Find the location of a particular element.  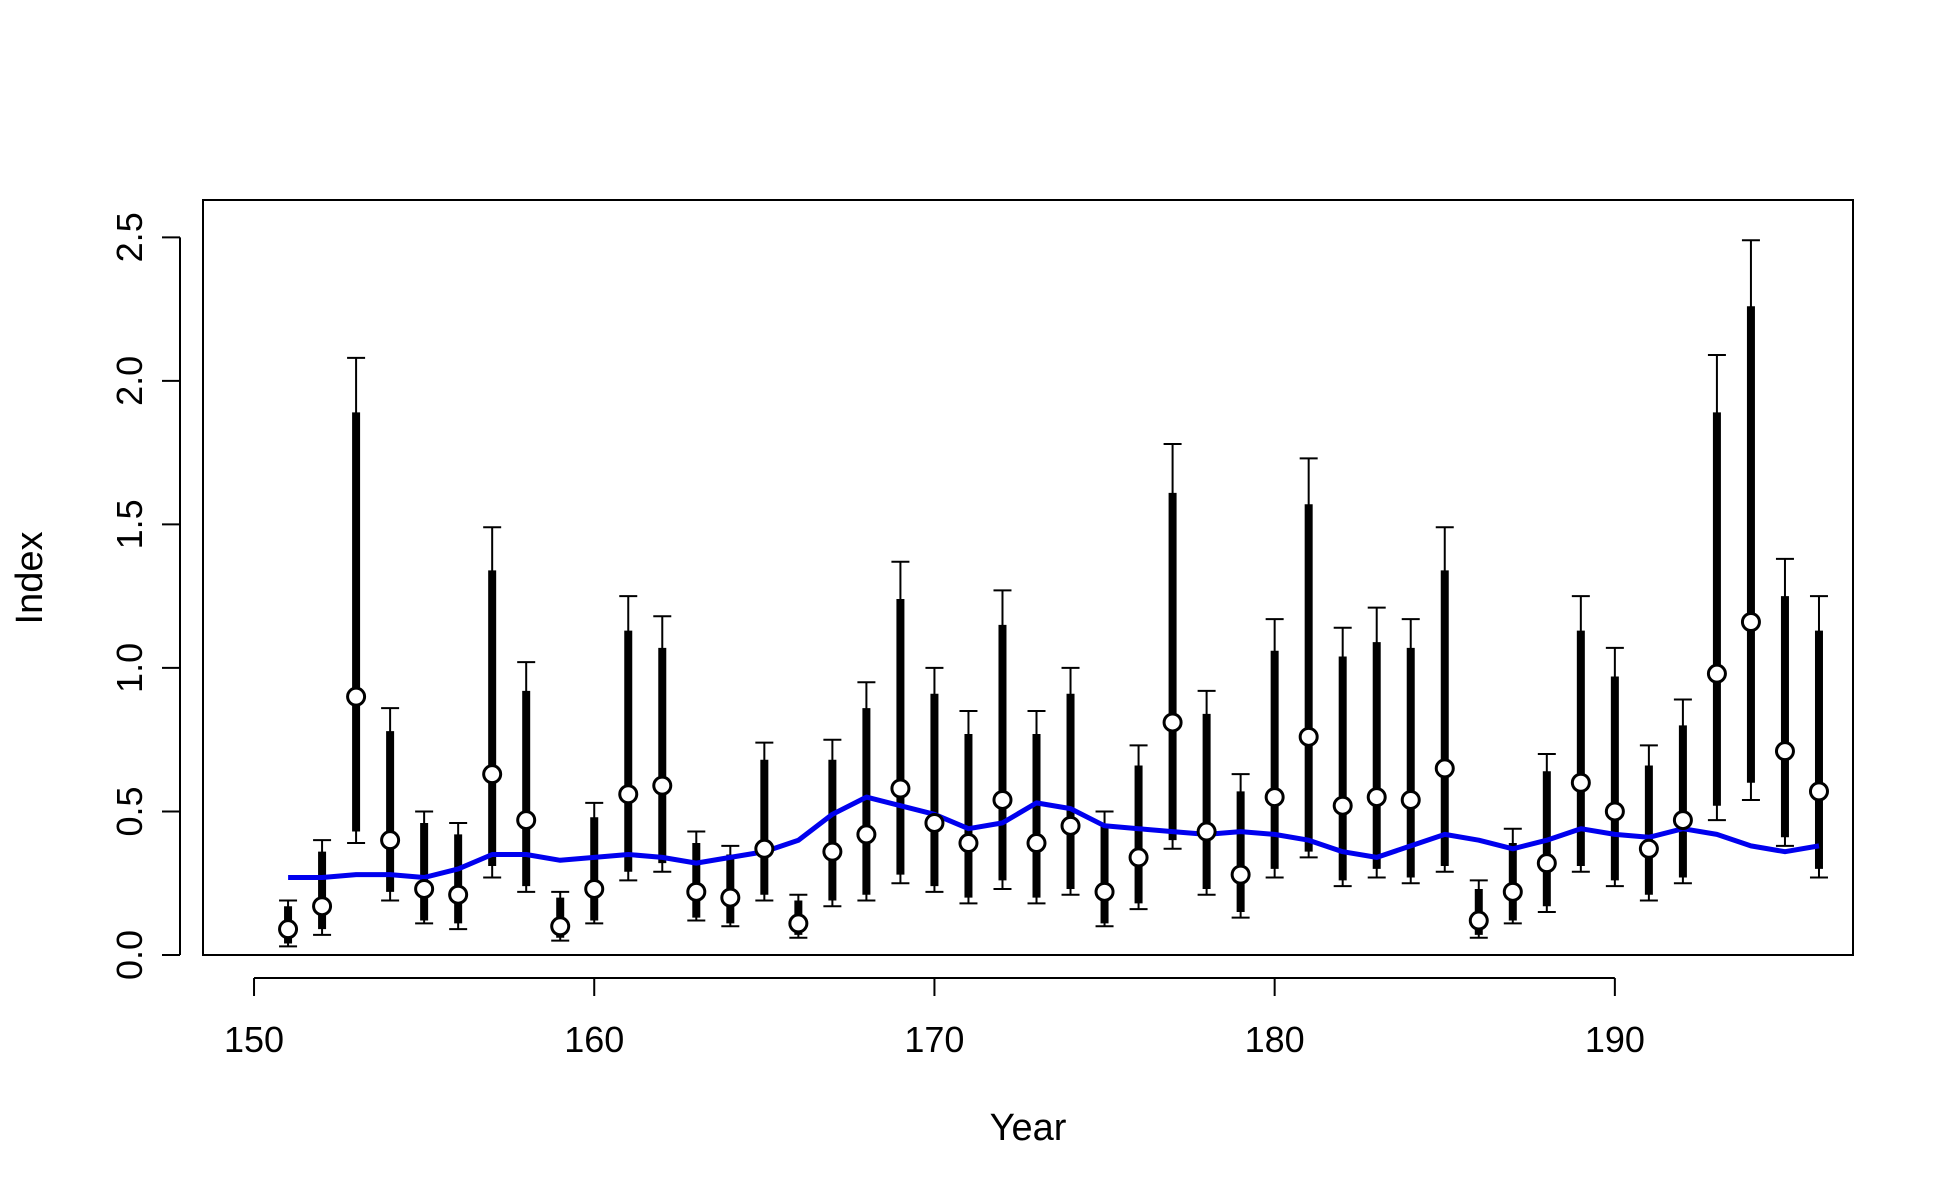

y-axis-label: Index is located at coordinates (30, 578).